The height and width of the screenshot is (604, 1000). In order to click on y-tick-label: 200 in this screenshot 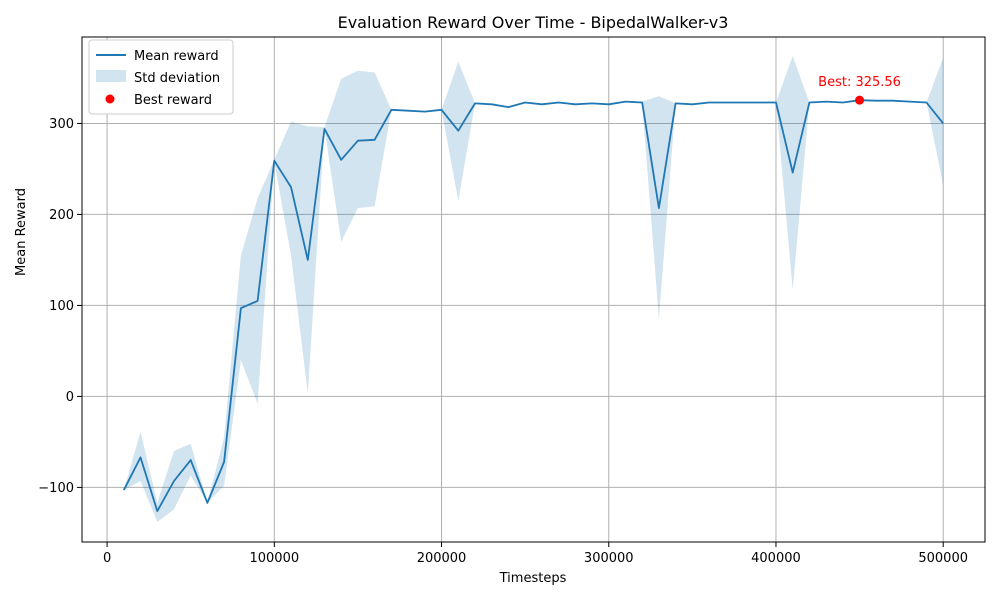, I will do `click(61, 215)`.